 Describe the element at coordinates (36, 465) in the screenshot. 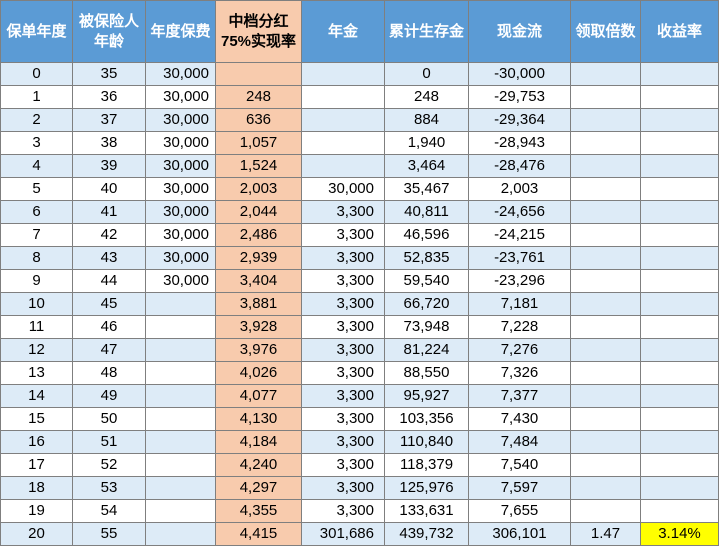

I see `cell-policy-year: 17` at that location.